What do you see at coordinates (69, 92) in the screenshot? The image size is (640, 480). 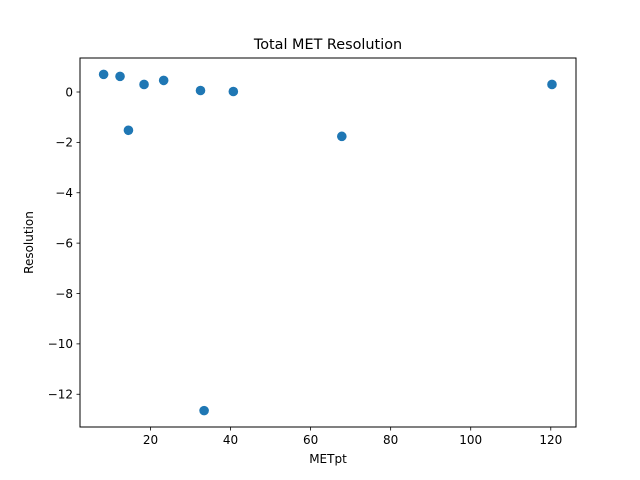 I see `y-tick-label: 0` at bounding box center [69, 92].